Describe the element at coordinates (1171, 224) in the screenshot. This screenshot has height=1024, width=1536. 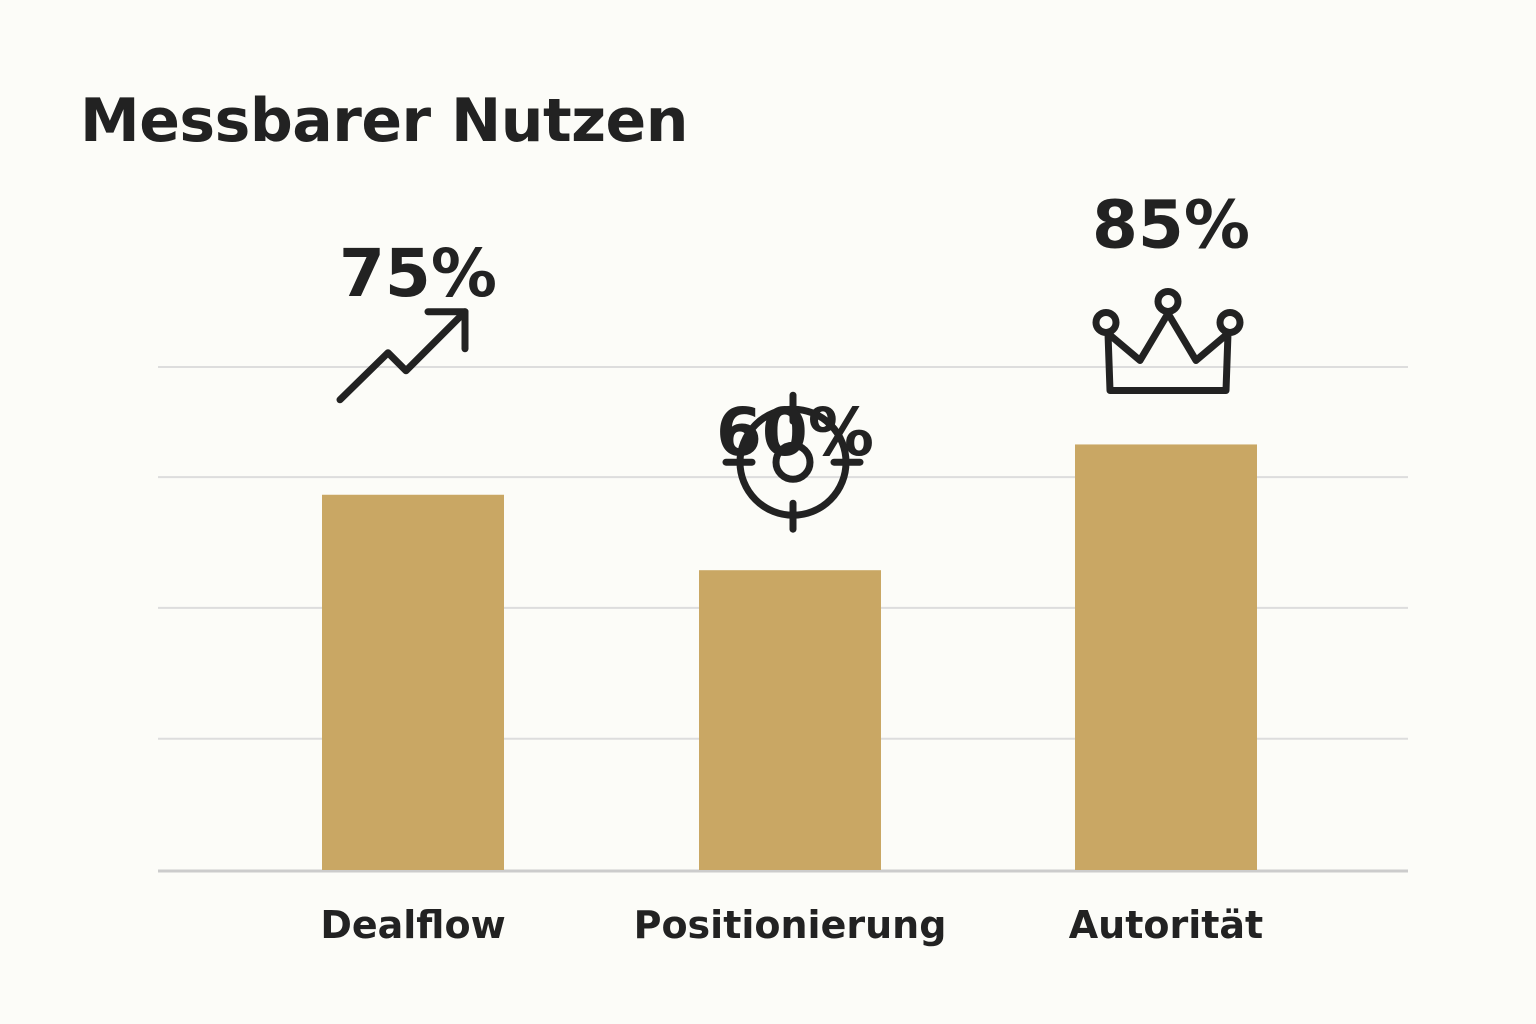
I see `value-label: 85%` at that location.